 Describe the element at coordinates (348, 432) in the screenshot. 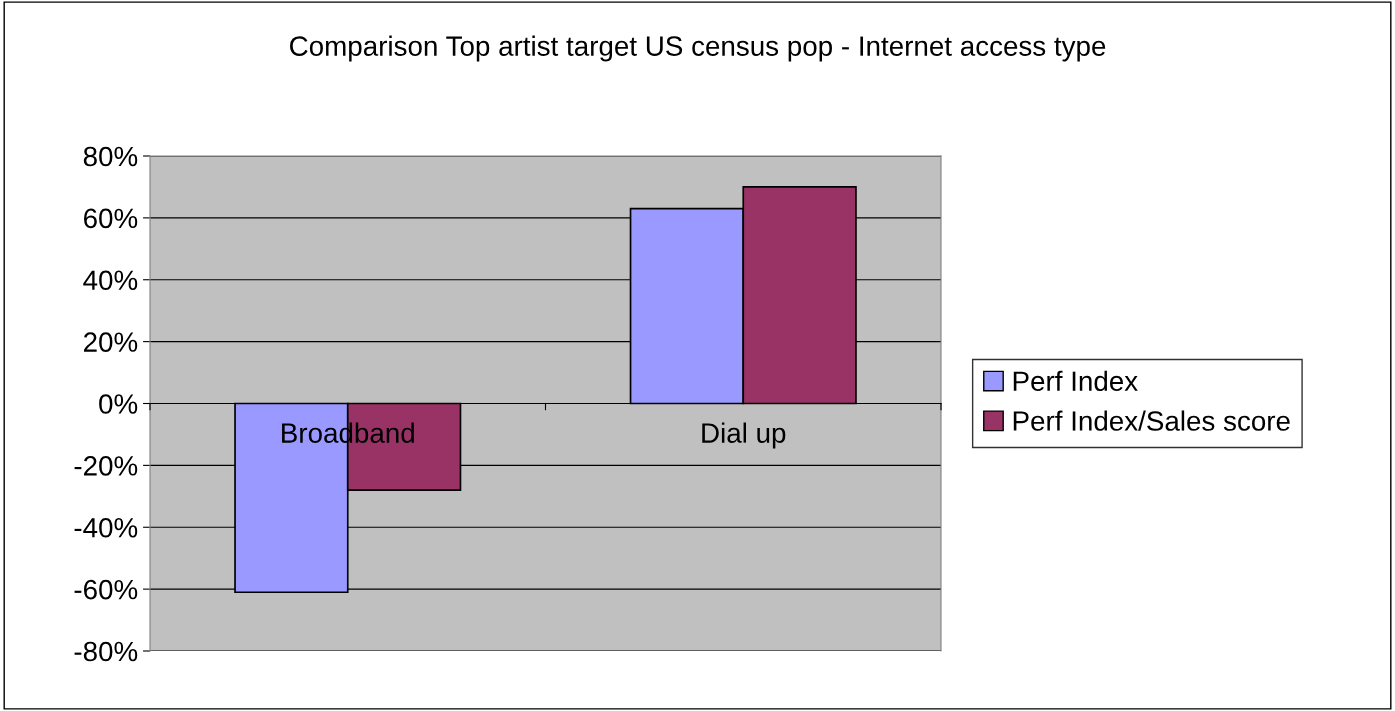

I see `x-tick-label: Broadband` at that location.